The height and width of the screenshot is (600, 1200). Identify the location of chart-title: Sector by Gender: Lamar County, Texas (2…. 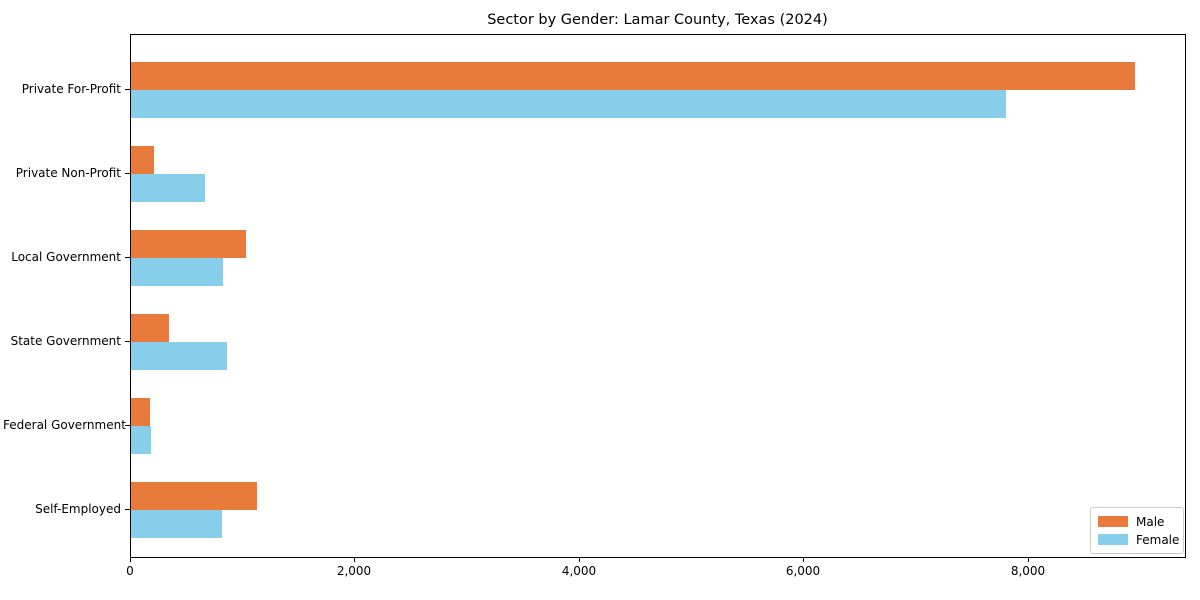
(657, 20).